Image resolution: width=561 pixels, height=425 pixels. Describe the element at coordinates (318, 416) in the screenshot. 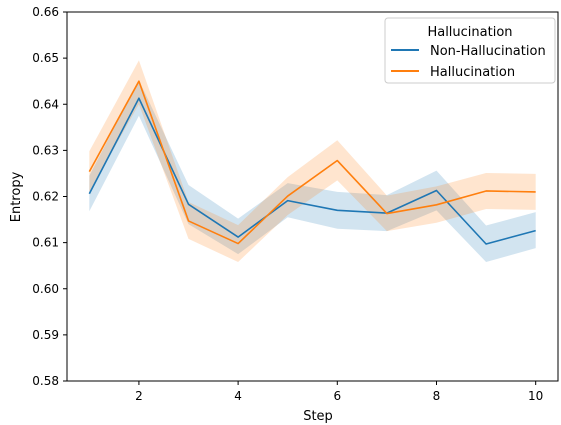

I see `x-axis-label: Step` at that location.